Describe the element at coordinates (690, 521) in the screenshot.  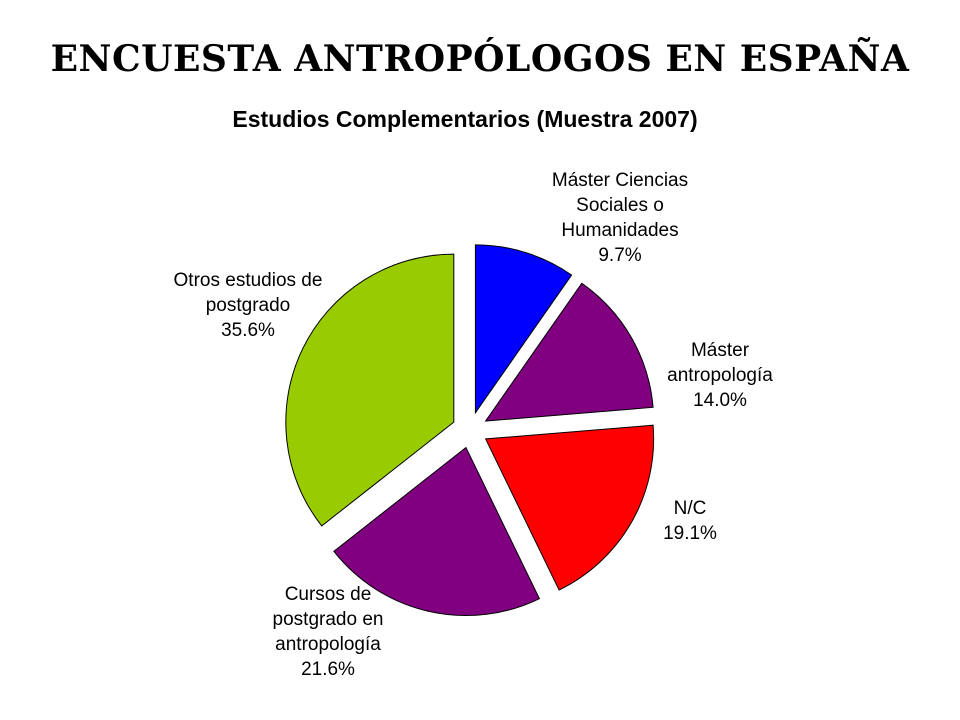
I see `slice-label-2: N/C 19.1%` at that location.